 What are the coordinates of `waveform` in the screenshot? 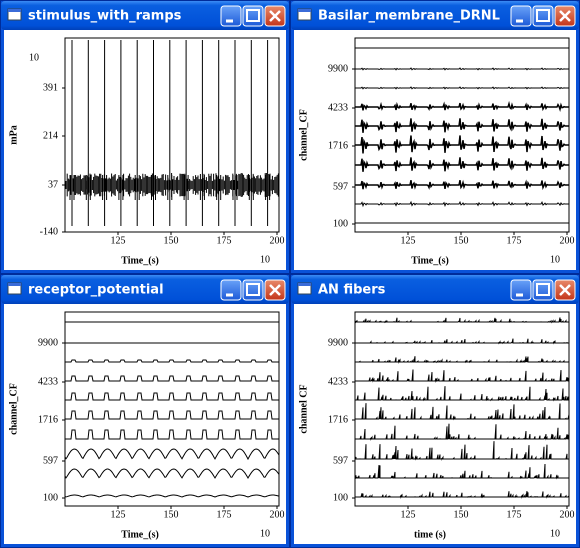 It's located at (172, 133).